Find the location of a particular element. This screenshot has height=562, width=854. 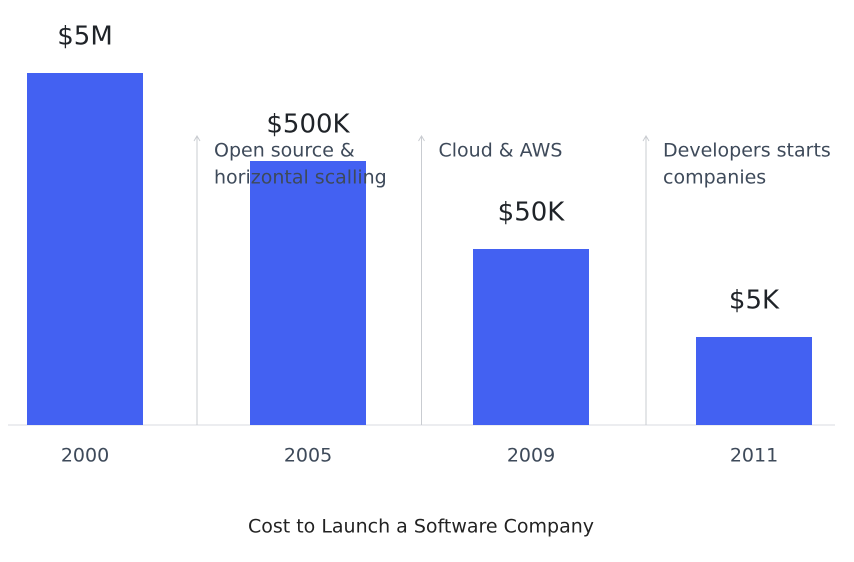

annotation-text: horizontal scalling is located at coordinates (300, 178).